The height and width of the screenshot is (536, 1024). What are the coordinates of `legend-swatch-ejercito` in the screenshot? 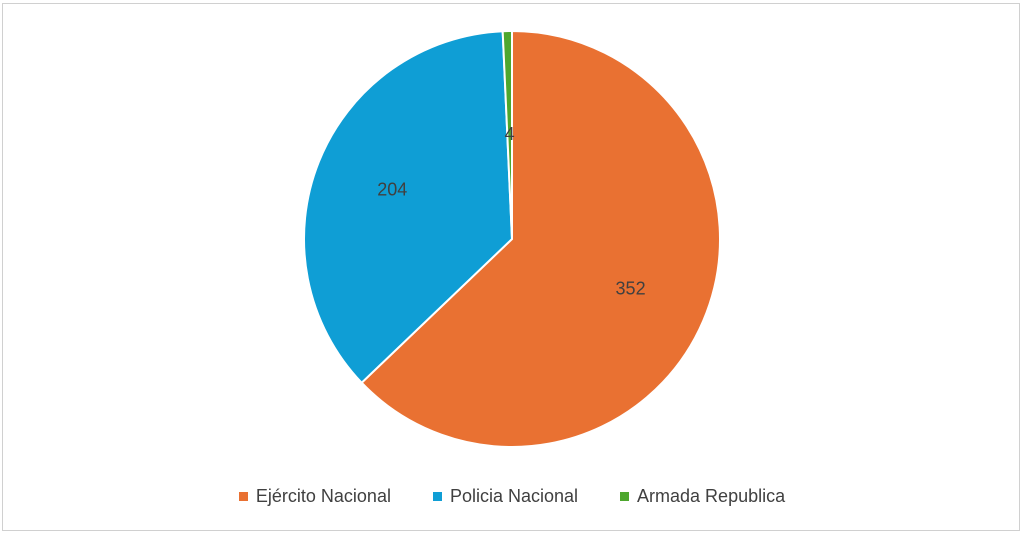 It's located at (243, 496).